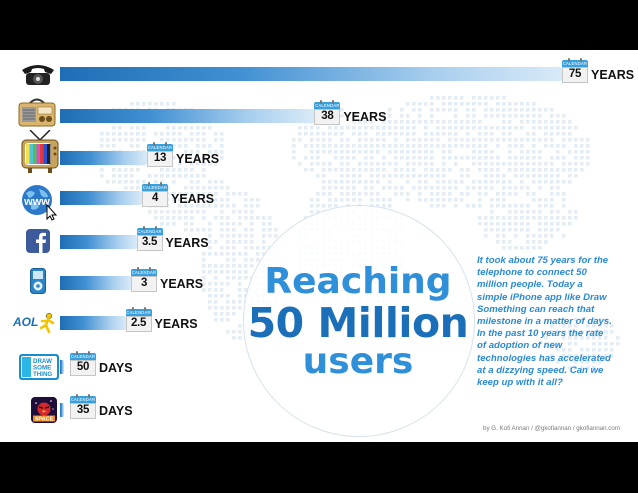  I want to click on calendar-body, so click(155, 199).